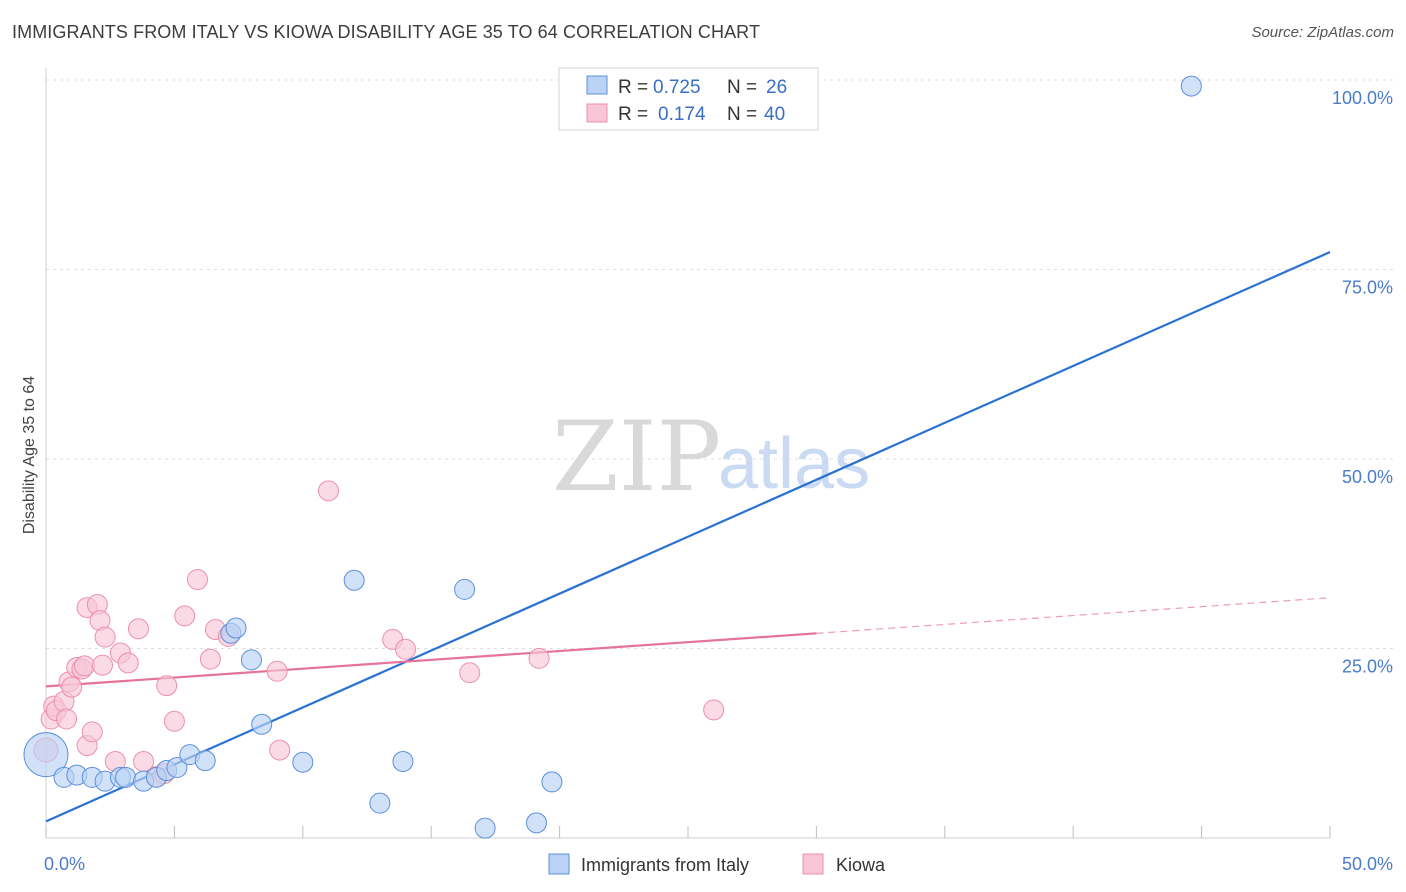 The width and height of the screenshot is (1406, 892). What do you see at coordinates (682, 114) in the screenshot?
I see `legend-r-value-1: 0.174` at bounding box center [682, 114].